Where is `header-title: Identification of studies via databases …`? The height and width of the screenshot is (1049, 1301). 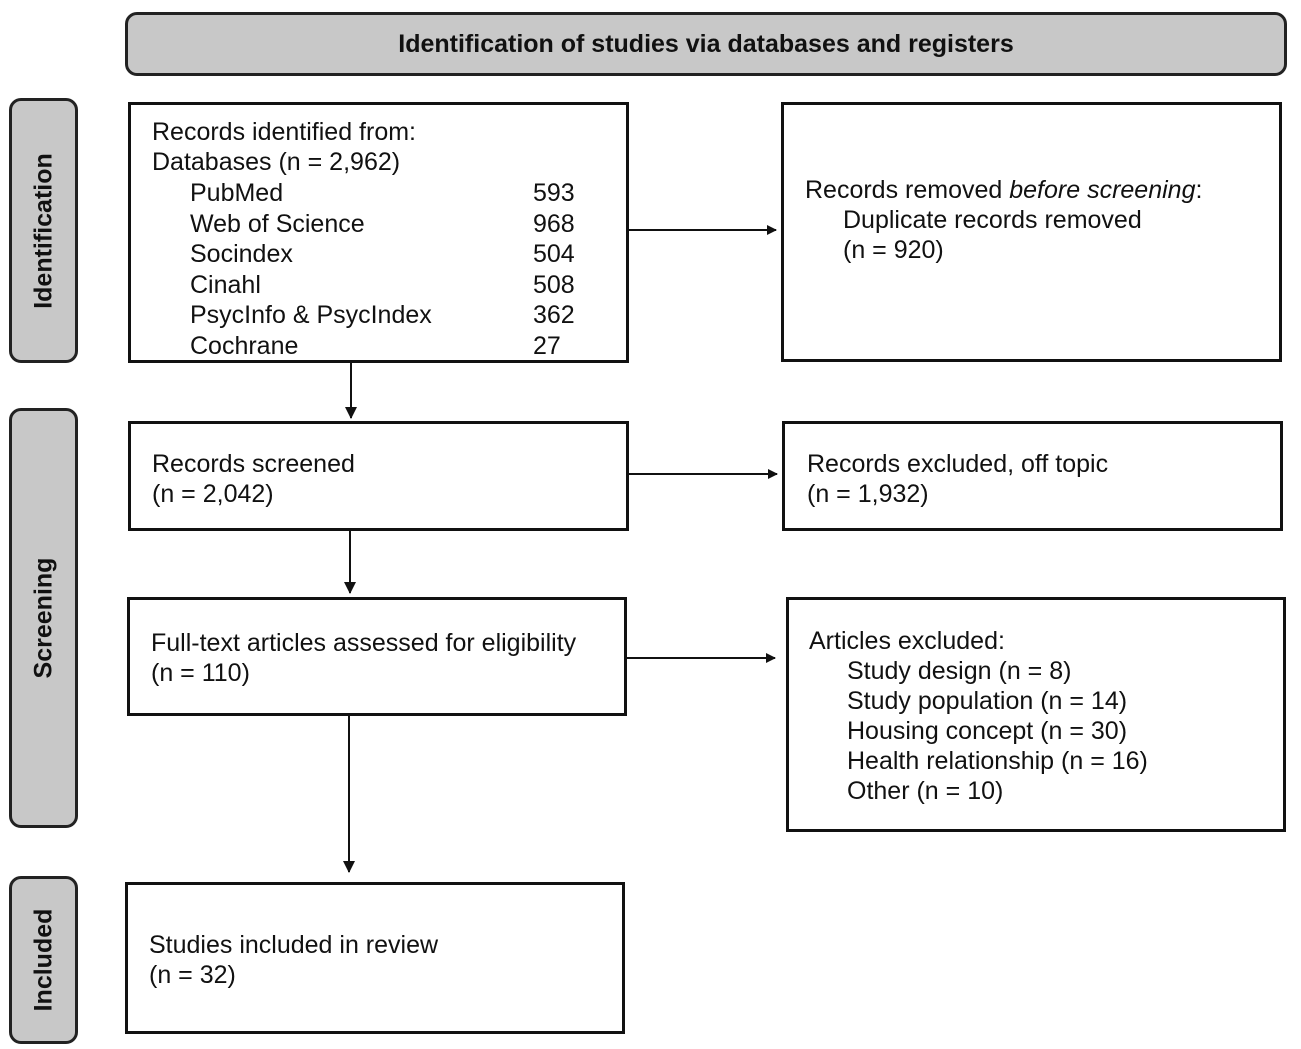
header-title: Identification of studies via databases … is located at coordinates (706, 43).